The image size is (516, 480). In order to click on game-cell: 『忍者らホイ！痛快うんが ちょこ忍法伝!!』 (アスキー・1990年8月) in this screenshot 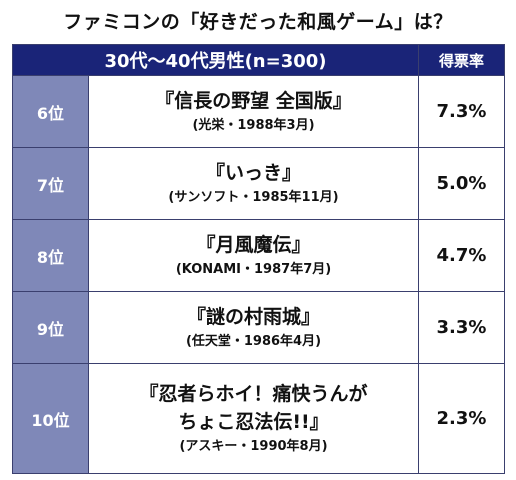, I will do `click(253, 418)`.